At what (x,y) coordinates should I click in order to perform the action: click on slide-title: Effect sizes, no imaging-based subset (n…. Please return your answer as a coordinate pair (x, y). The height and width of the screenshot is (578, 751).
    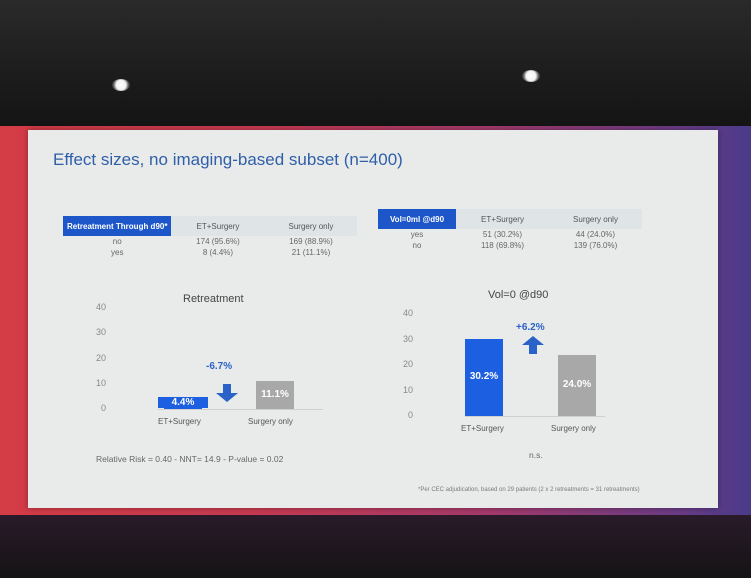
    Looking at the image, I should click on (228, 159).